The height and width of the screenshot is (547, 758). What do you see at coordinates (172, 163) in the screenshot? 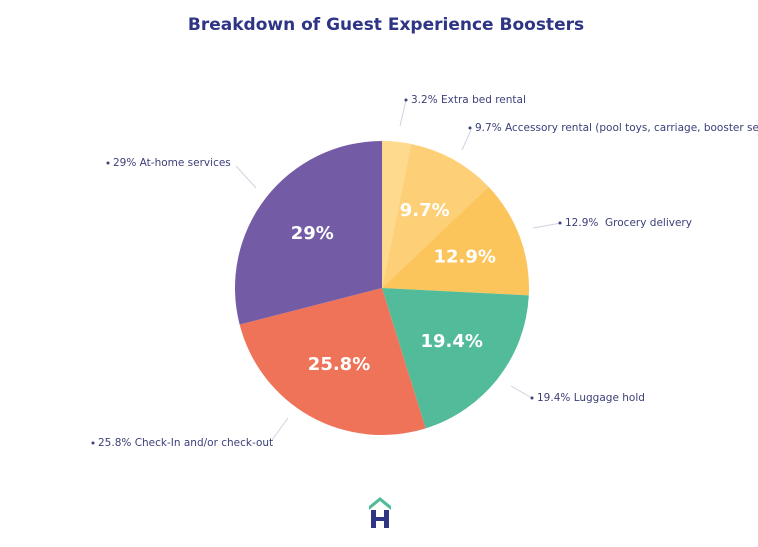
I see `category-label: 29% At-home services` at bounding box center [172, 163].